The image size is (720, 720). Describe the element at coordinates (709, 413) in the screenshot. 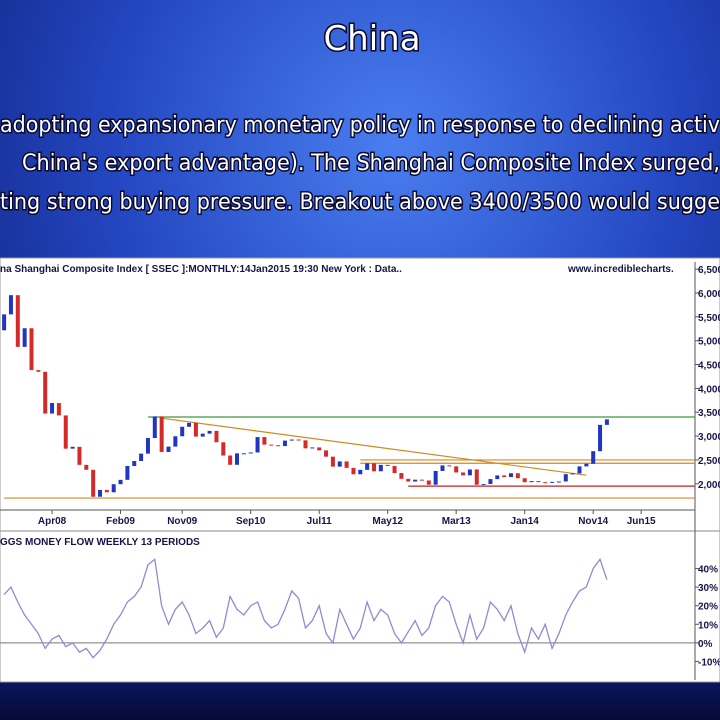

I see `y-tick-label: 3,500` at that location.